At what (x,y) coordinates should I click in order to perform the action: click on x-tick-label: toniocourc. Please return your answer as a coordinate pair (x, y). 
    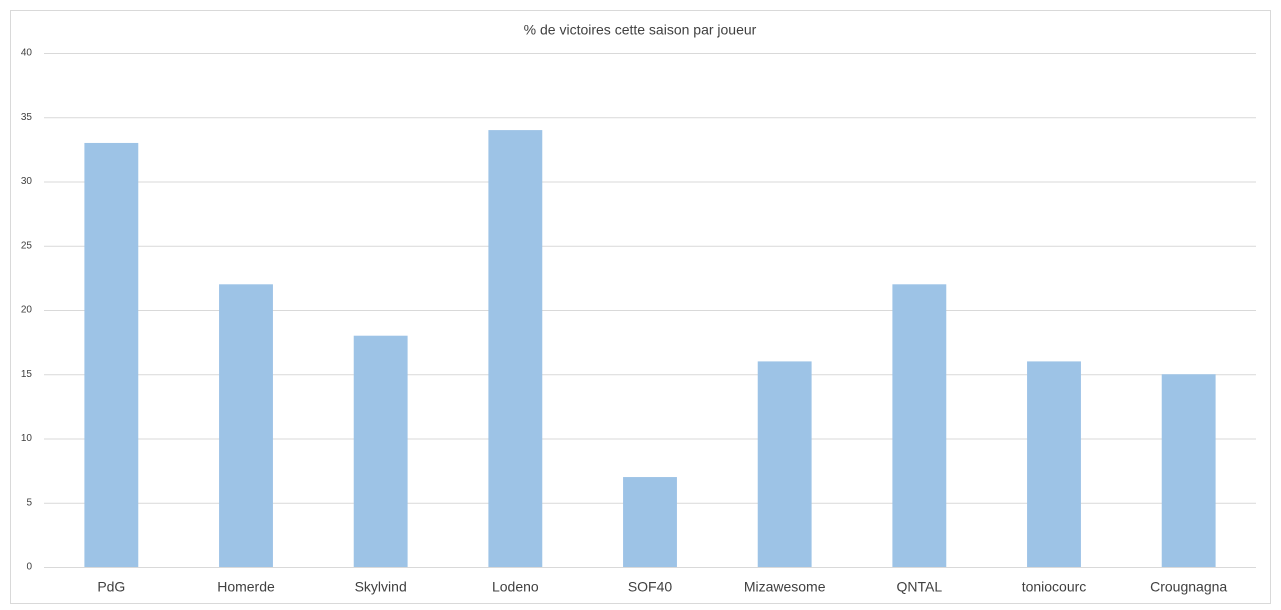
    Looking at the image, I should click on (1054, 587).